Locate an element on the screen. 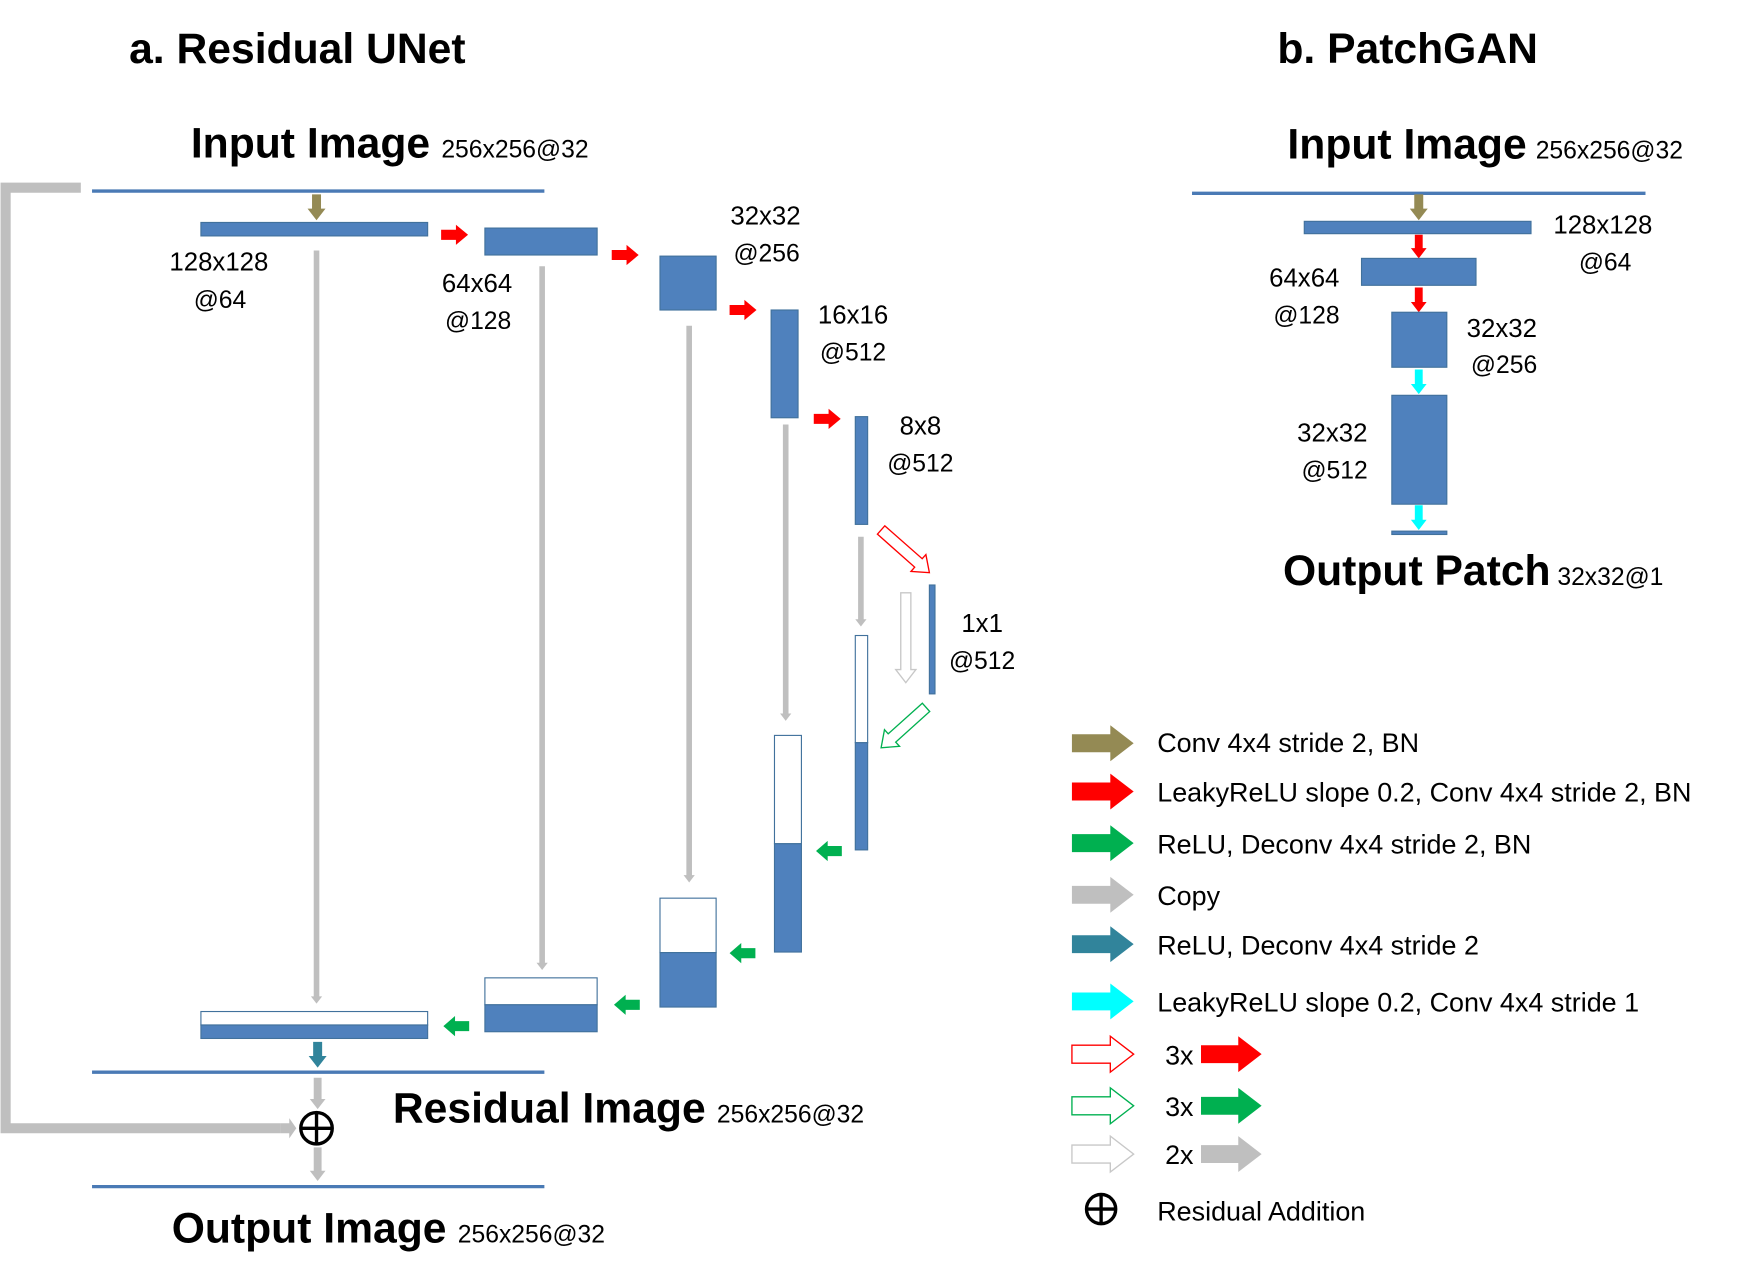 The height and width of the screenshot is (1280, 1751). enc4-block is located at coordinates (784, 364).